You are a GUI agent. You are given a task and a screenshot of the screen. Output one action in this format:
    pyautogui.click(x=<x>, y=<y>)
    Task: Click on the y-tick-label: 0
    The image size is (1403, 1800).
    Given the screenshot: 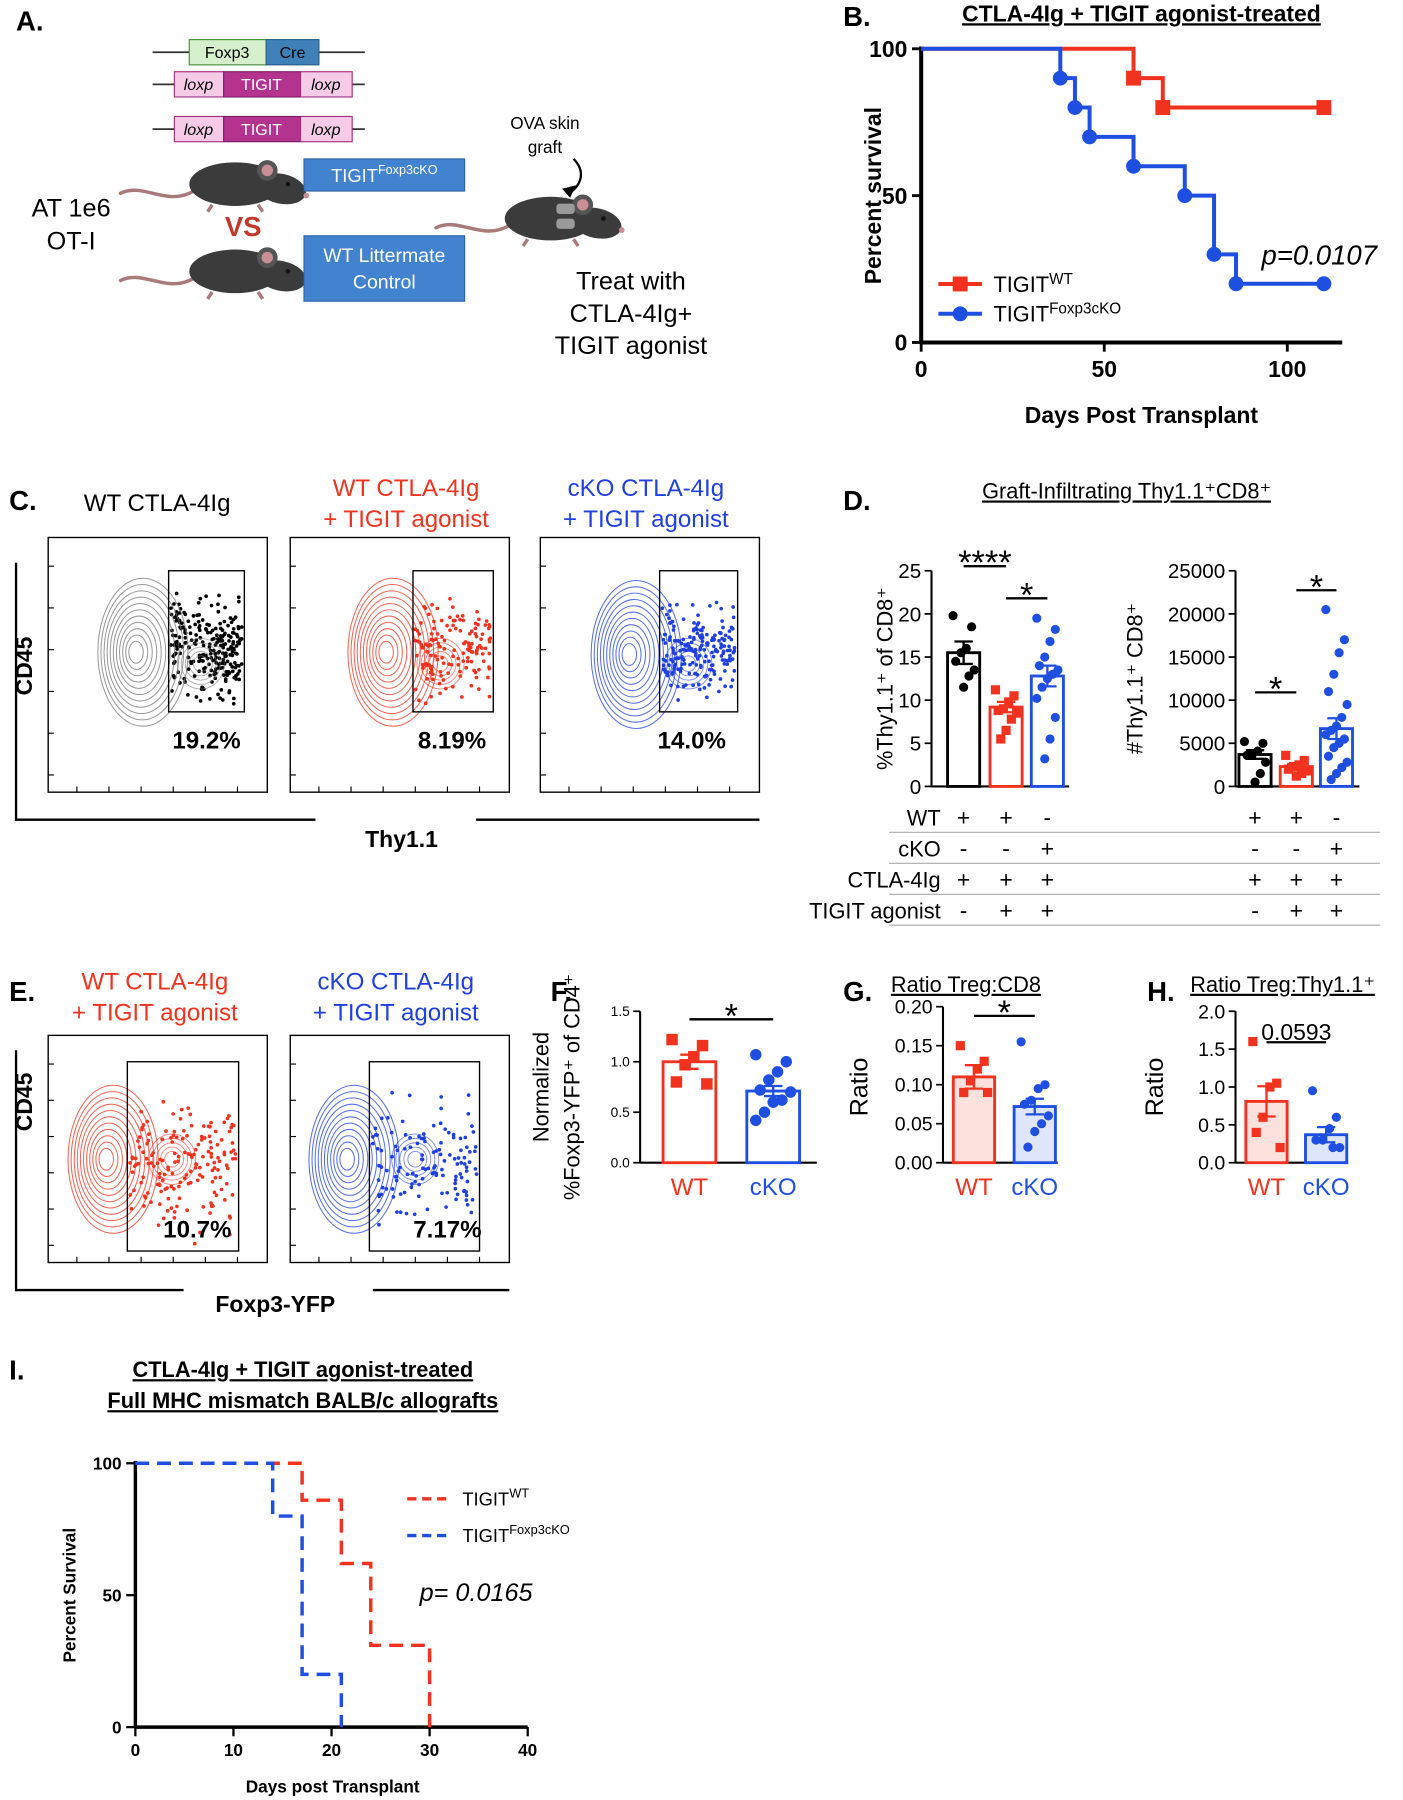 What is the action you would take?
    pyautogui.click(x=901, y=343)
    